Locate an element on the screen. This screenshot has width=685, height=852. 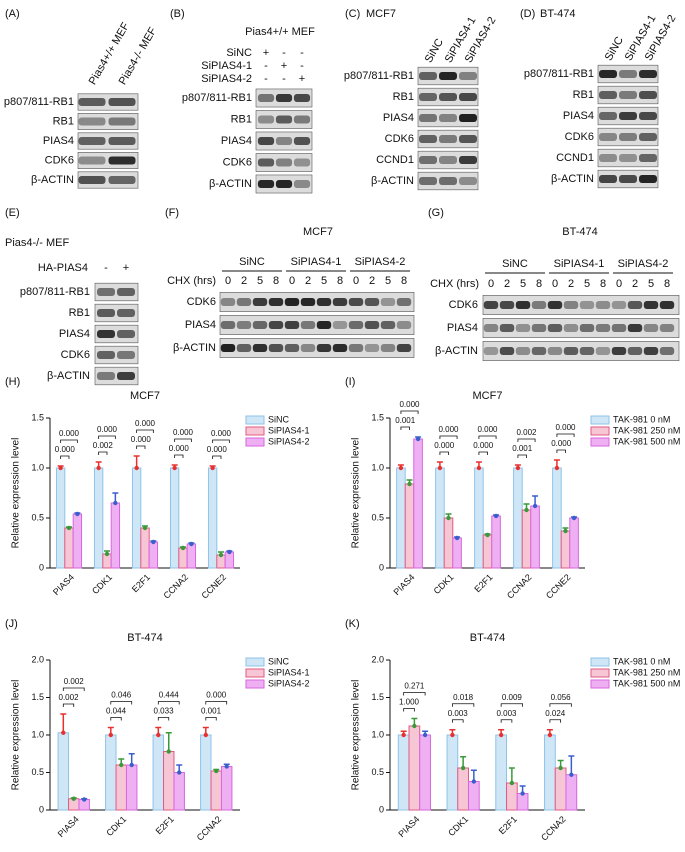
chart-title: BT-474 is located at coordinates (487, 638).